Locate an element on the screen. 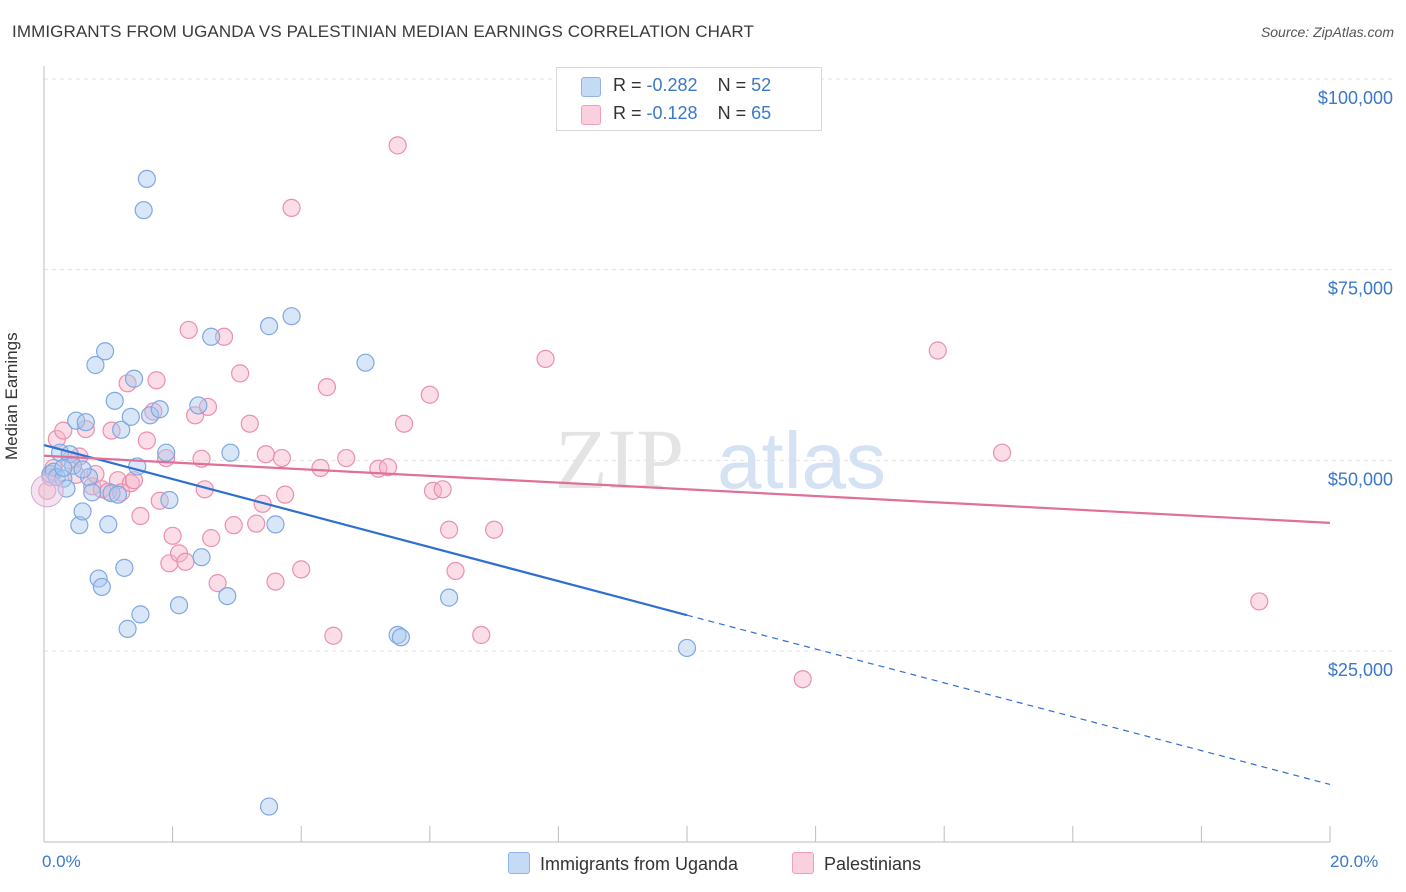 The image size is (1406, 892). legend-r-value: -0.128 is located at coordinates (672, 113).